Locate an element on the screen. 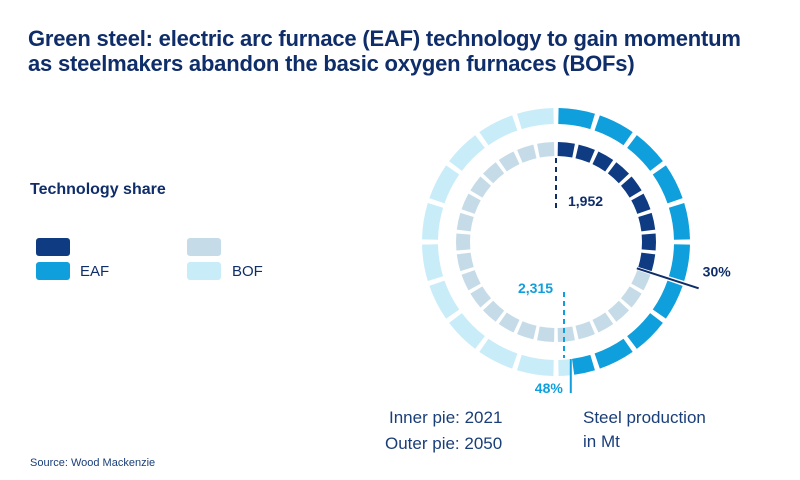 The height and width of the screenshot is (480, 800). legend-title: Technology share is located at coordinates (98, 189).